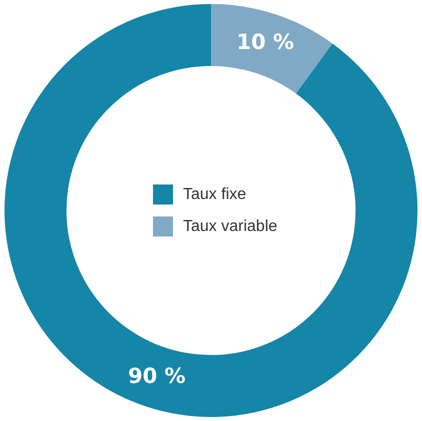 The image size is (422, 421). What do you see at coordinates (265, 42) in the screenshot?
I see `data-label: 10 %` at bounding box center [265, 42].